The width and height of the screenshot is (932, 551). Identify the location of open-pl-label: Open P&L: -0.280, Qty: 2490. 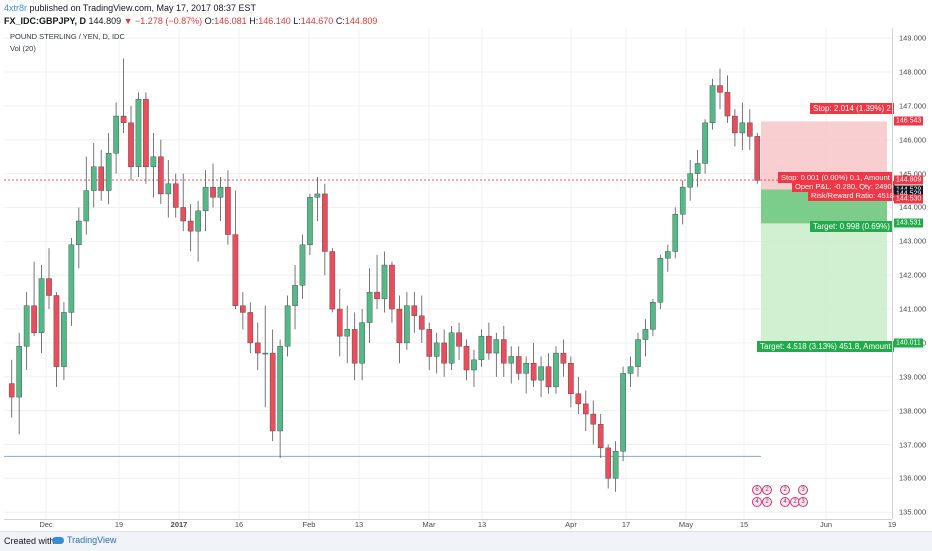
(843, 186).